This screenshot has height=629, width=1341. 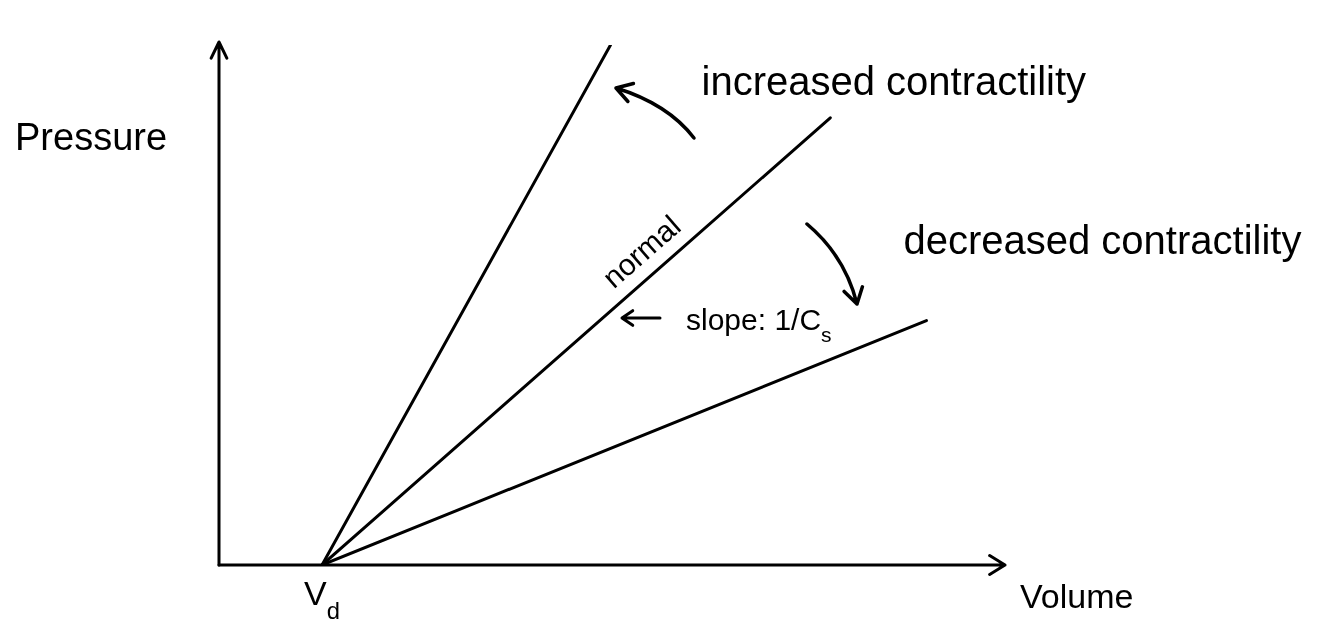 What do you see at coordinates (1077, 596) in the screenshot?
I see `x-axis-title: Volume` at bounding box center [1077, 596].